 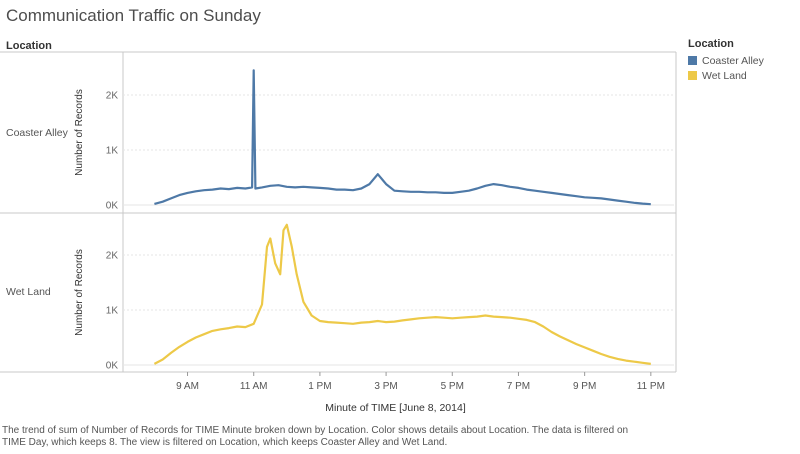 What do you see at coordinates (711, 44) in the screenshot?
I see `legend-title: Location` at bounding box center [711, 44].